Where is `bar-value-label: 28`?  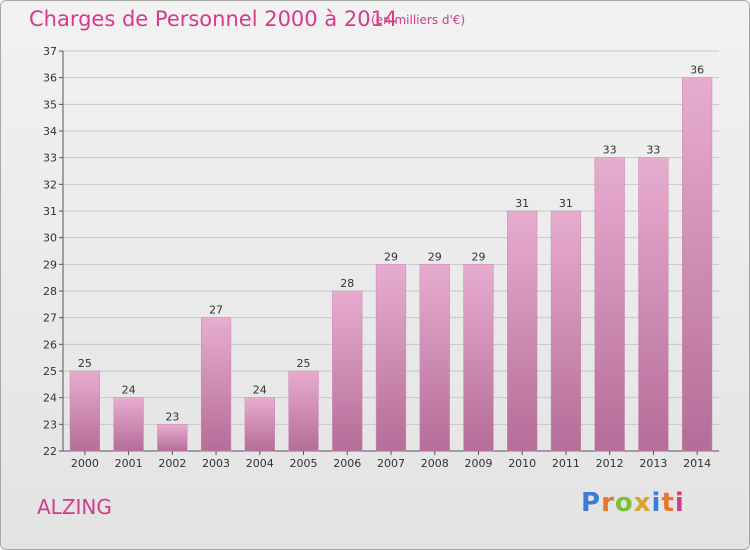
bar-value-label: 28 is located at coordinates (347, 283).